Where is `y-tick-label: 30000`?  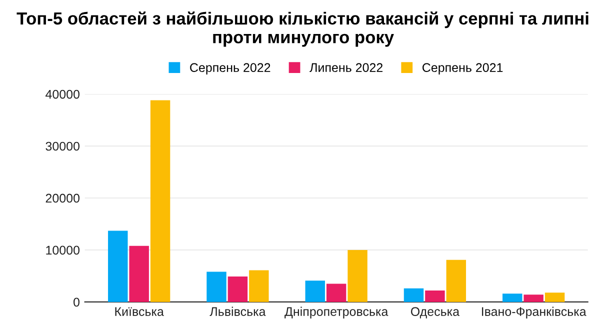
y-tick-label: 30000 is located at coordinates (63, 146).